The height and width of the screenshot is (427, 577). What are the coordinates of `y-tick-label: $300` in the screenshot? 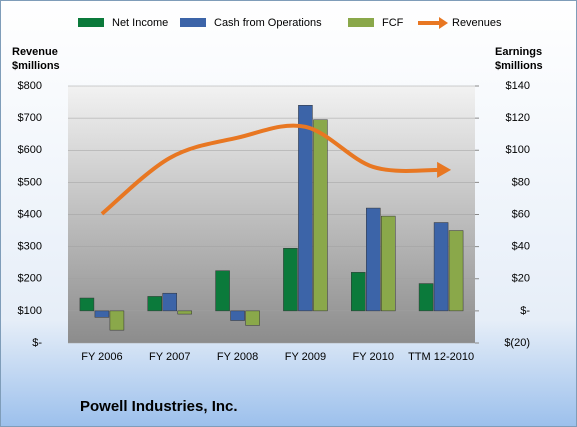 It's located at (30, 247).